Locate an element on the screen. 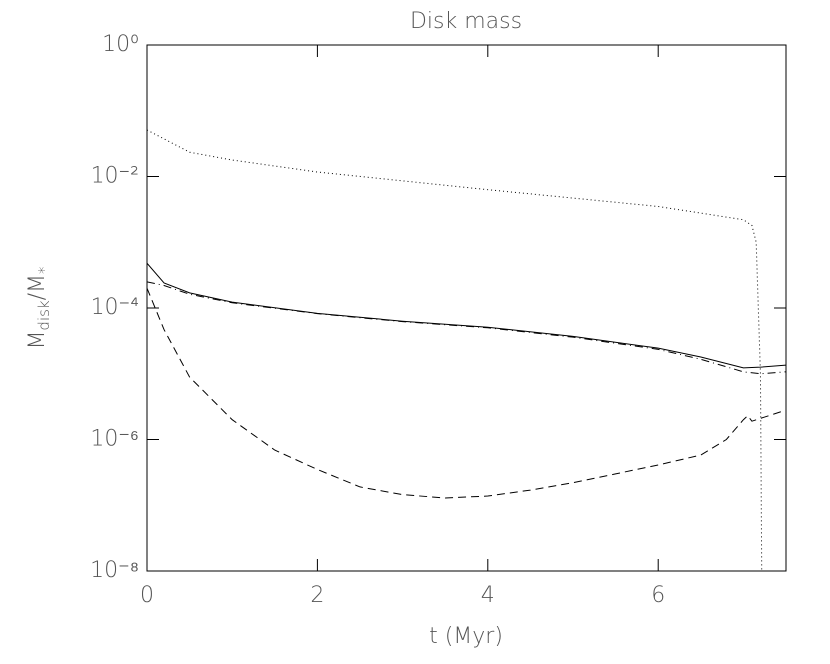 This screenshot has width=830, height=664. y-label-sub: disk is located at coordinates (44, 315).